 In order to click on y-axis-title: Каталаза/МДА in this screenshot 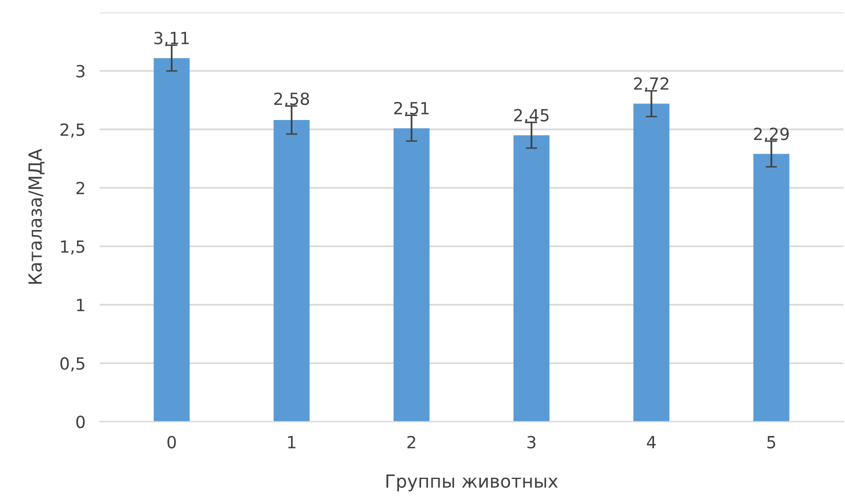, I will do `click(36, 216)`.